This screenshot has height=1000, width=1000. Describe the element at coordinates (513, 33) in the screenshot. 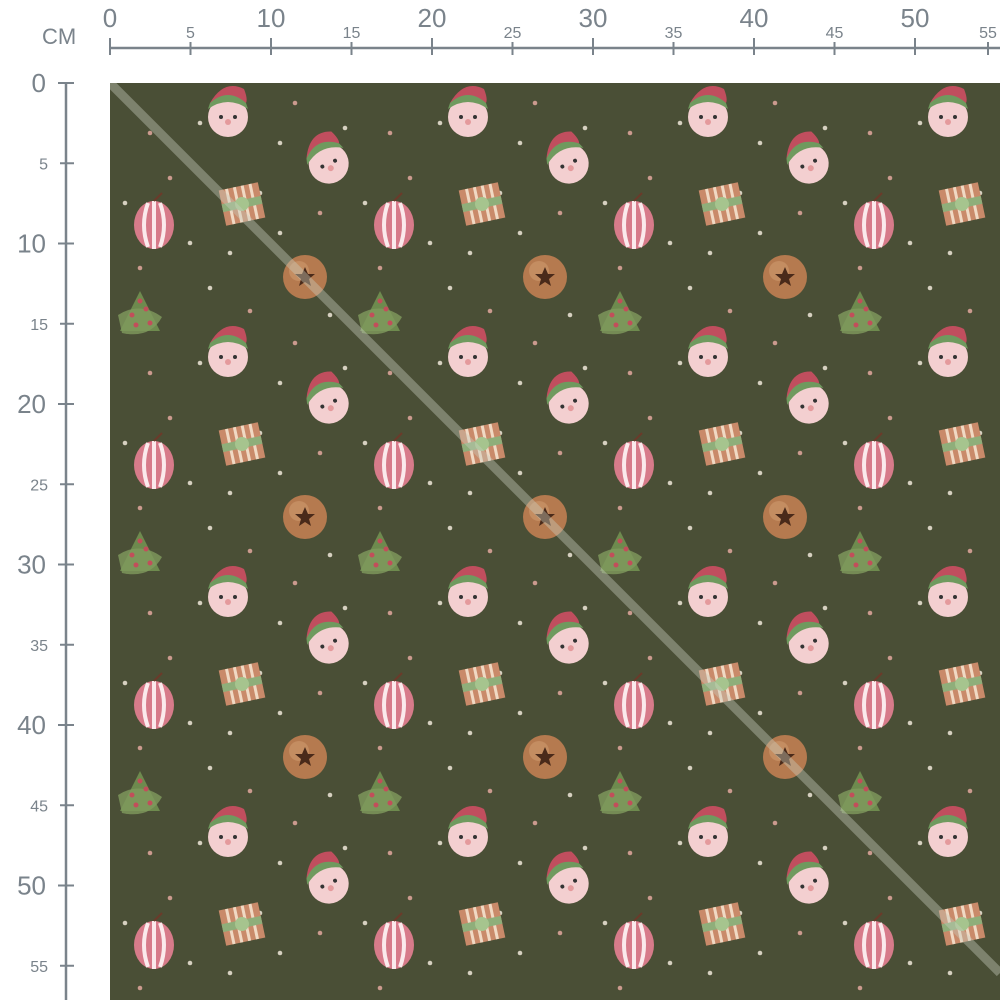

I see `ruler-label: 25` at that location.